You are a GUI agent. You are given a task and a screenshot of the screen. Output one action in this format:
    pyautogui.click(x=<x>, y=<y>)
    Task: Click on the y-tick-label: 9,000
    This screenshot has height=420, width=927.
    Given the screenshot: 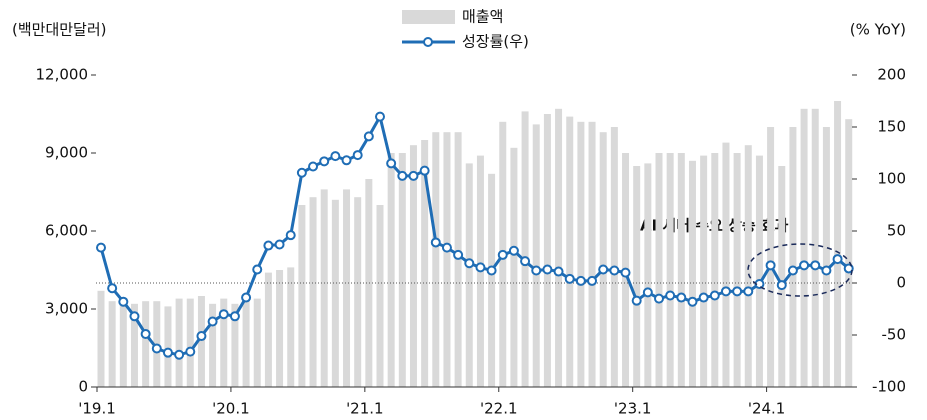 What is the action you would take?
    pyautogui.click(x=66, y=153)
    